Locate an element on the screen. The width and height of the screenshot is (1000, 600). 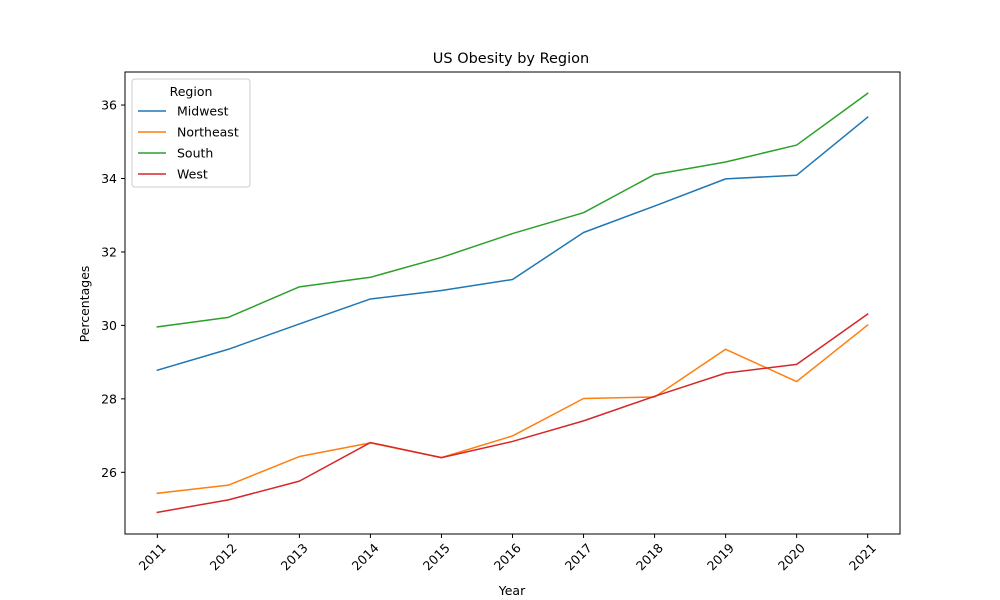
x-tick-label: 2013 is located at coordinates (294, 556).